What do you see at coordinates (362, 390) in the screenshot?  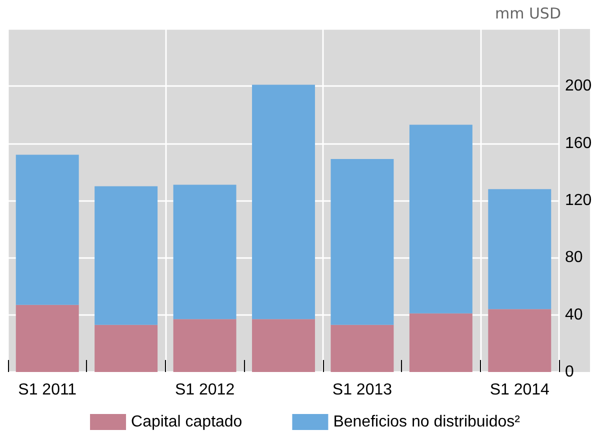 I see `x-tick-label: S1 2013` at bounding box center [362, 390].